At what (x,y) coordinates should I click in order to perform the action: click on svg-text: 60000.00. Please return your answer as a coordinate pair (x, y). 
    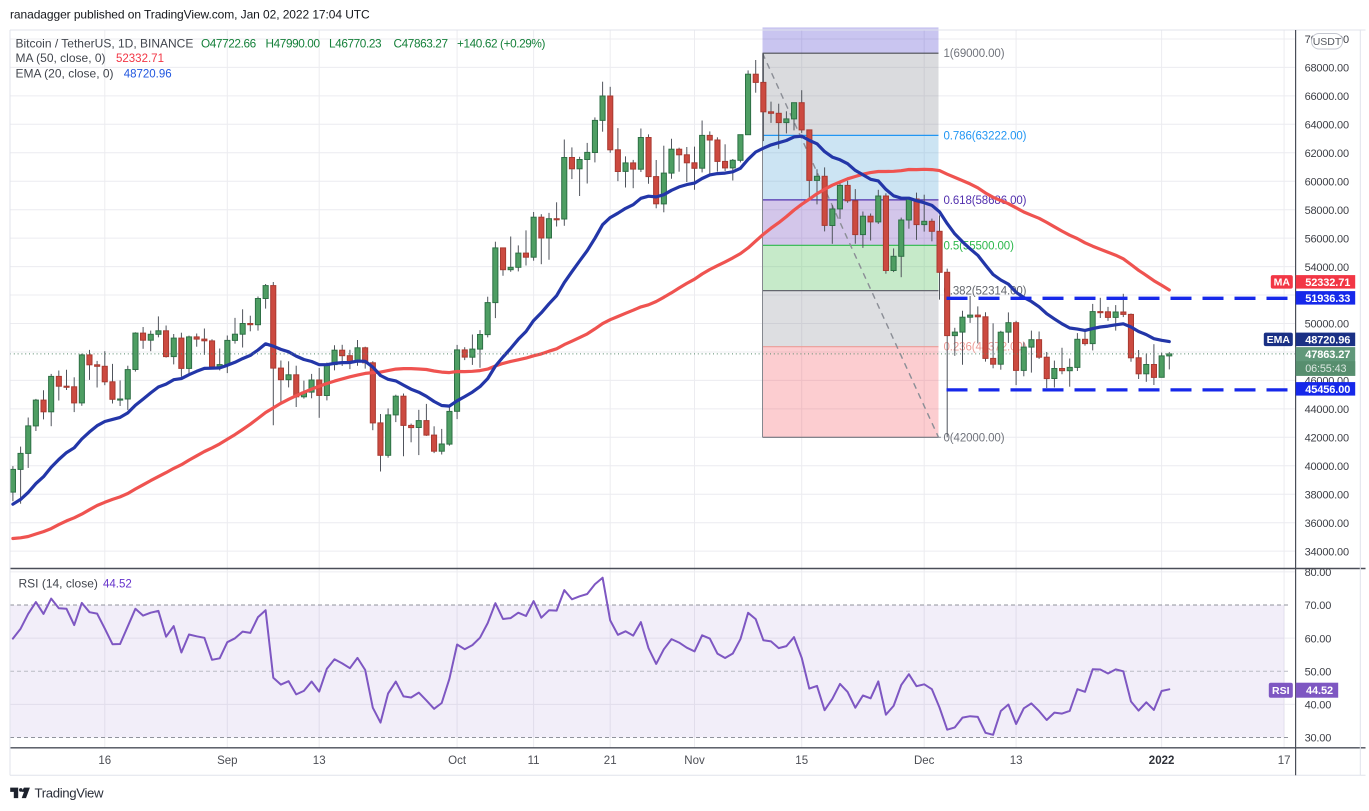
    Looking at the image, I should click on (1327, 182).